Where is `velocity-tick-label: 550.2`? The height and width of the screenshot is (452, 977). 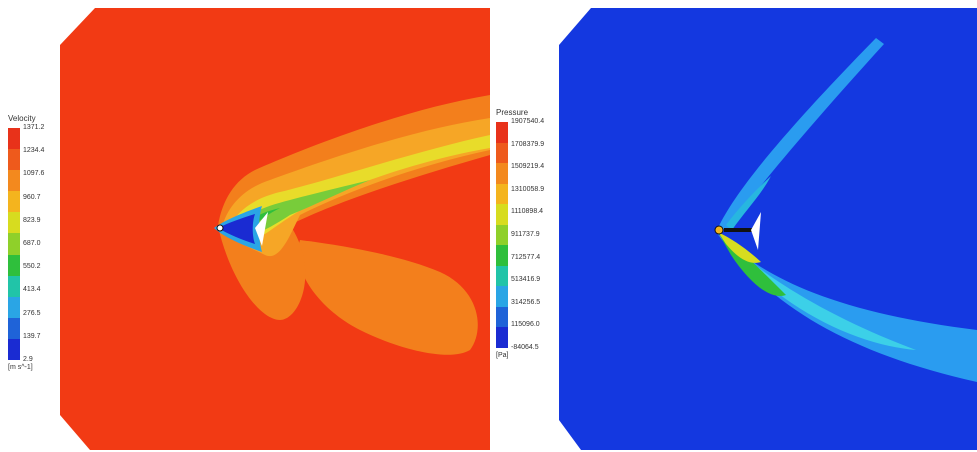 velocity-tick-label: 550.2 is located at coordinates (32, 267).